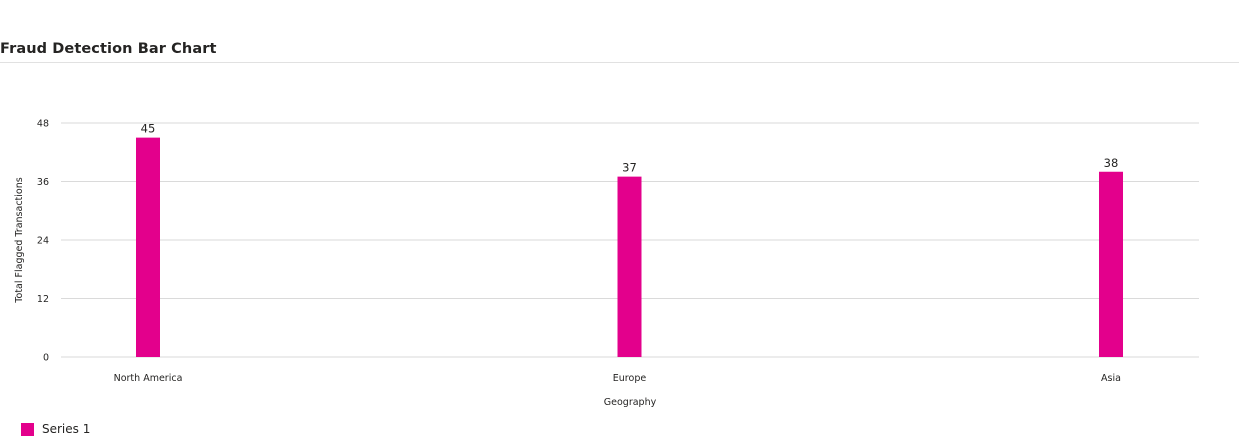  What do you see at coordinates (148, 378) in the screenshot?
I see `x-tick-label: North America` at bounding box center [148, 378].